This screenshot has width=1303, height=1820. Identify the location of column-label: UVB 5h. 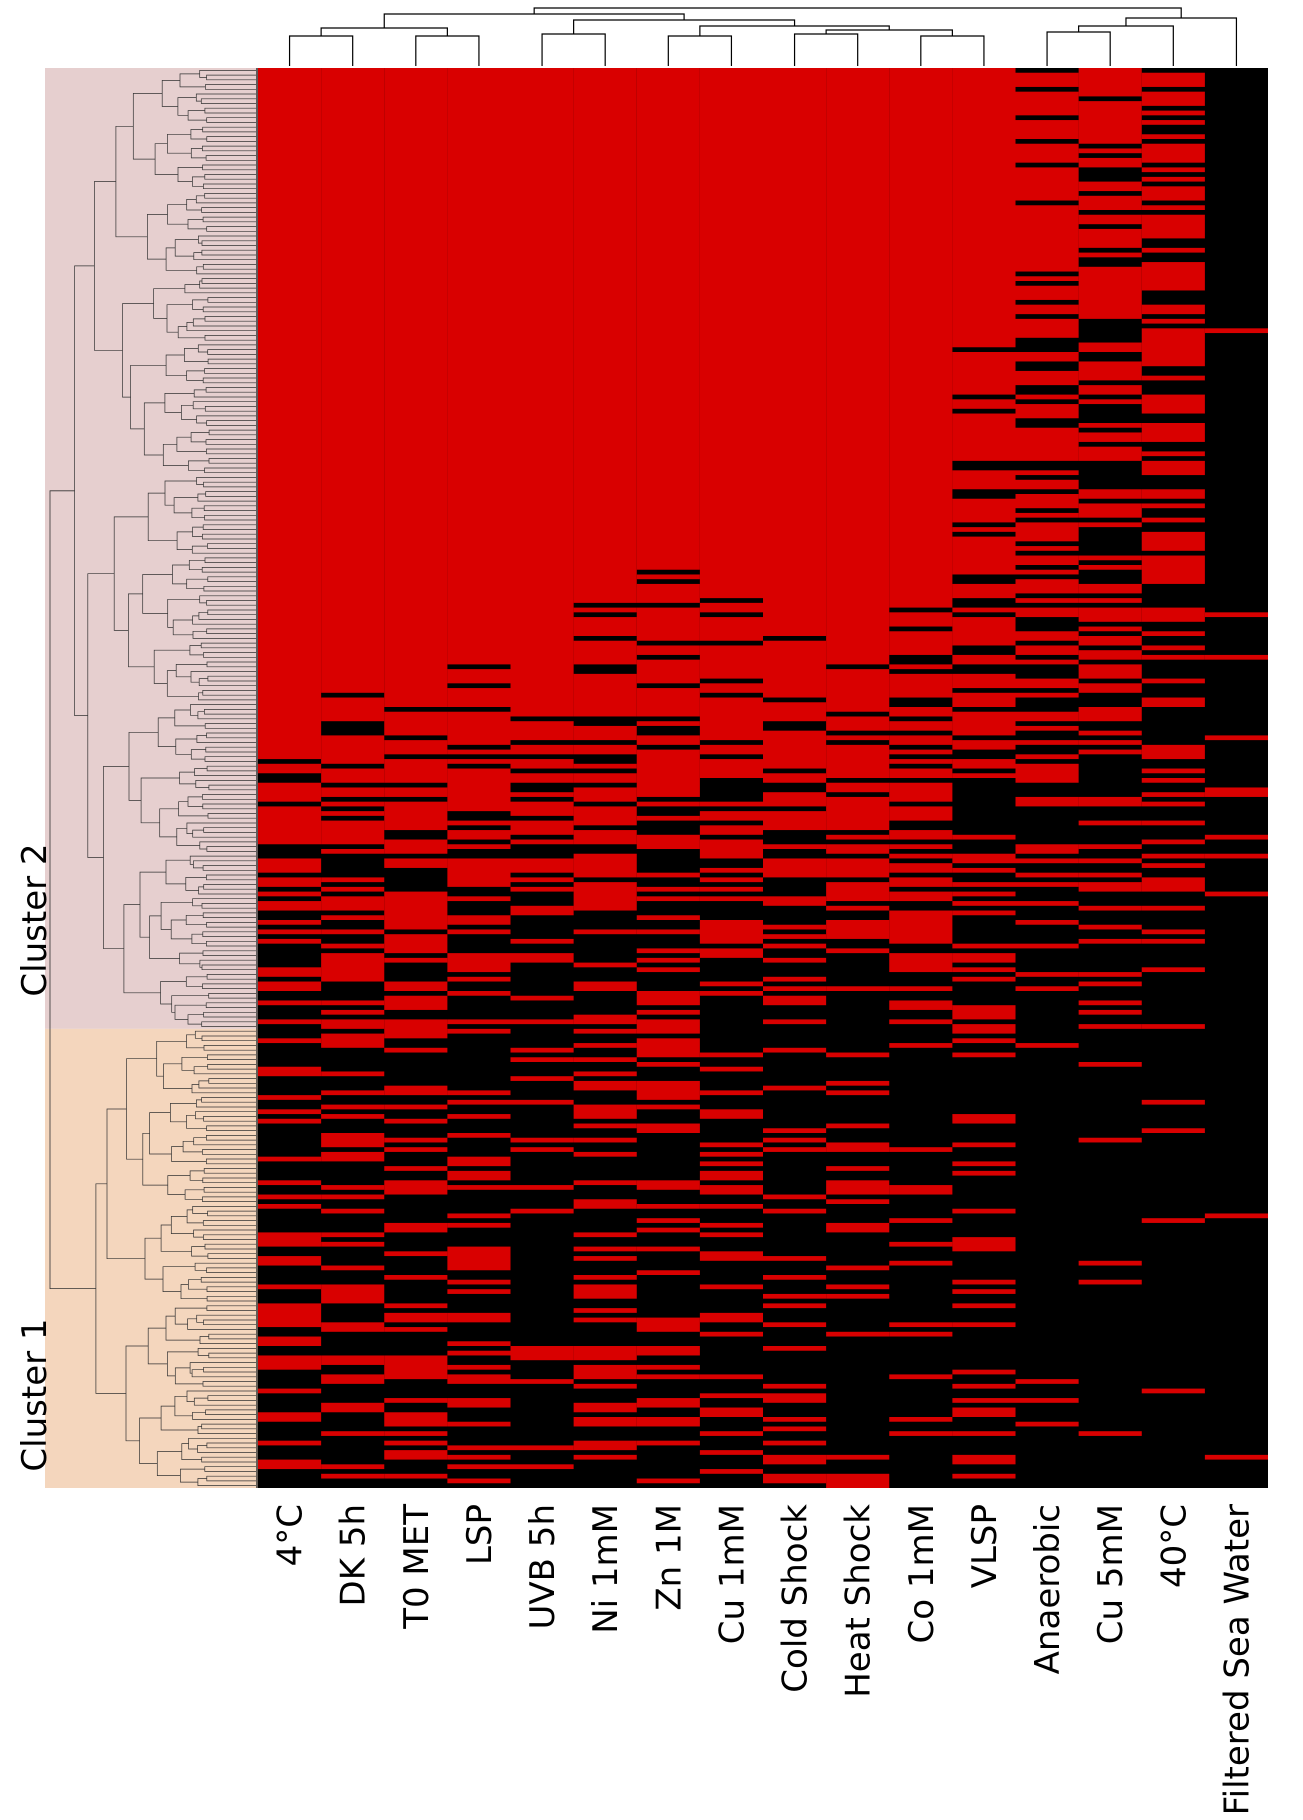
(543, 1566).